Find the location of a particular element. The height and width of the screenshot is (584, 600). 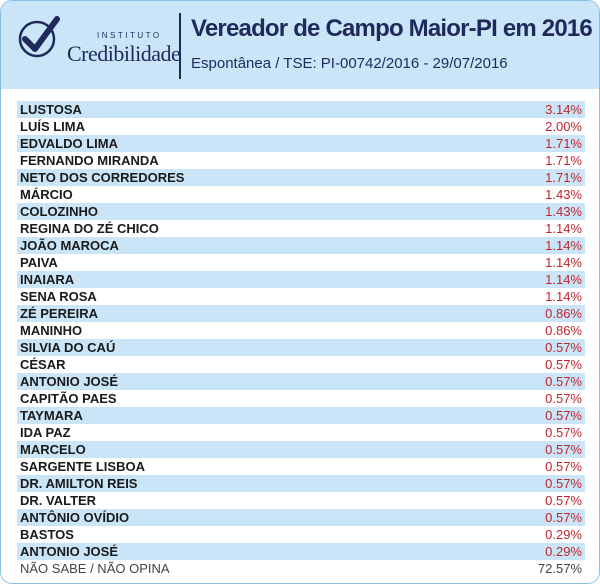

institute-logo: INSTITUTO Credibilidade is located at coordinates (98, 41).